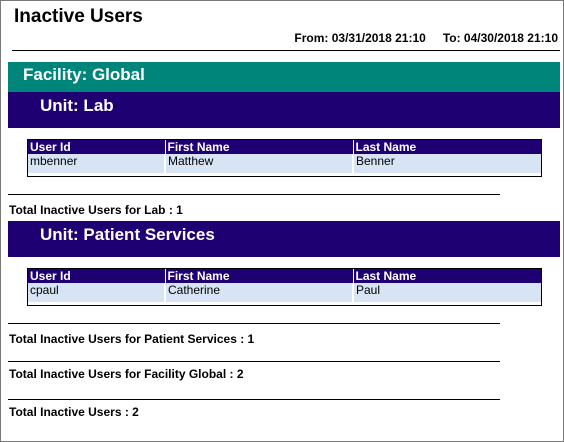  I want to click on total-lab: Total Inactive Users for Lab : 1, so click(96, 210).